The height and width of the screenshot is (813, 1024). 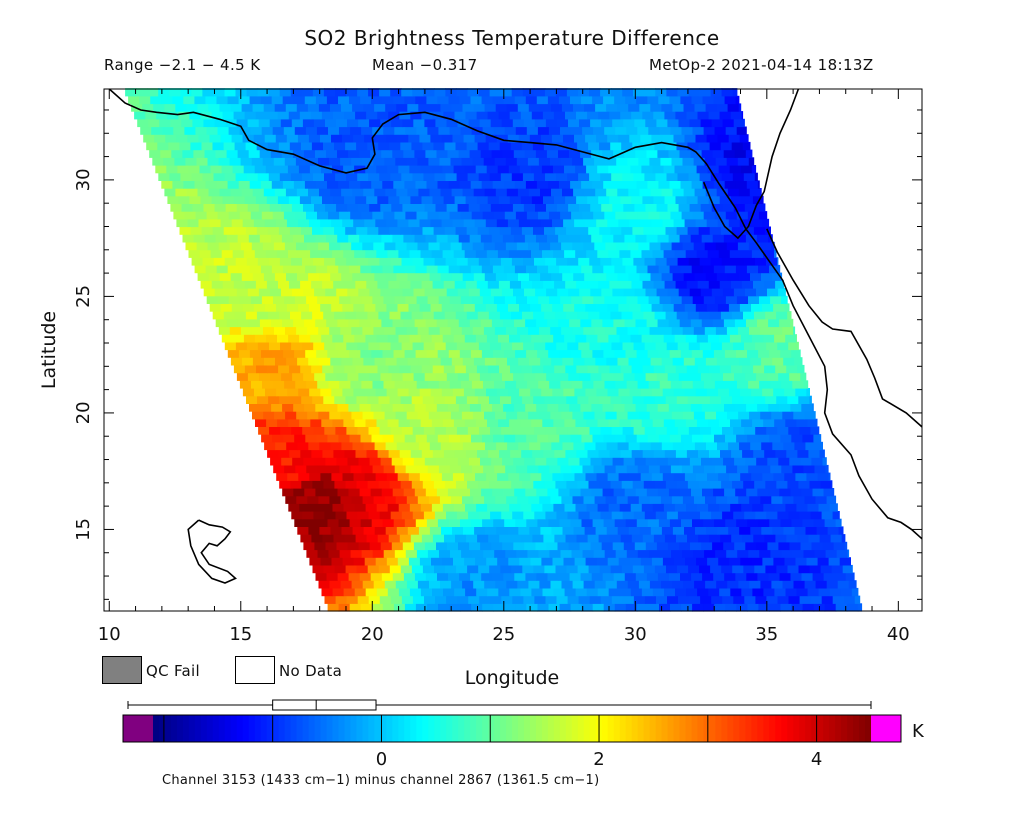 I want to click on x-tick-label: 40, so click(x=898, y=634).